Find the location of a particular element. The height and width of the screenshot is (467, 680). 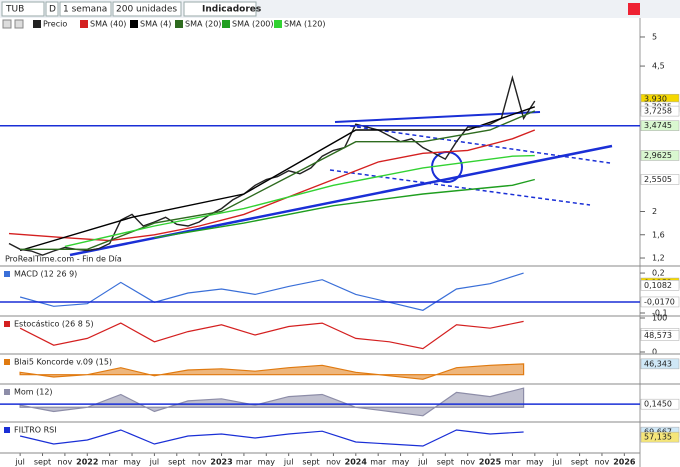

level-label: 46,343 is located at coordinates (658, 363).